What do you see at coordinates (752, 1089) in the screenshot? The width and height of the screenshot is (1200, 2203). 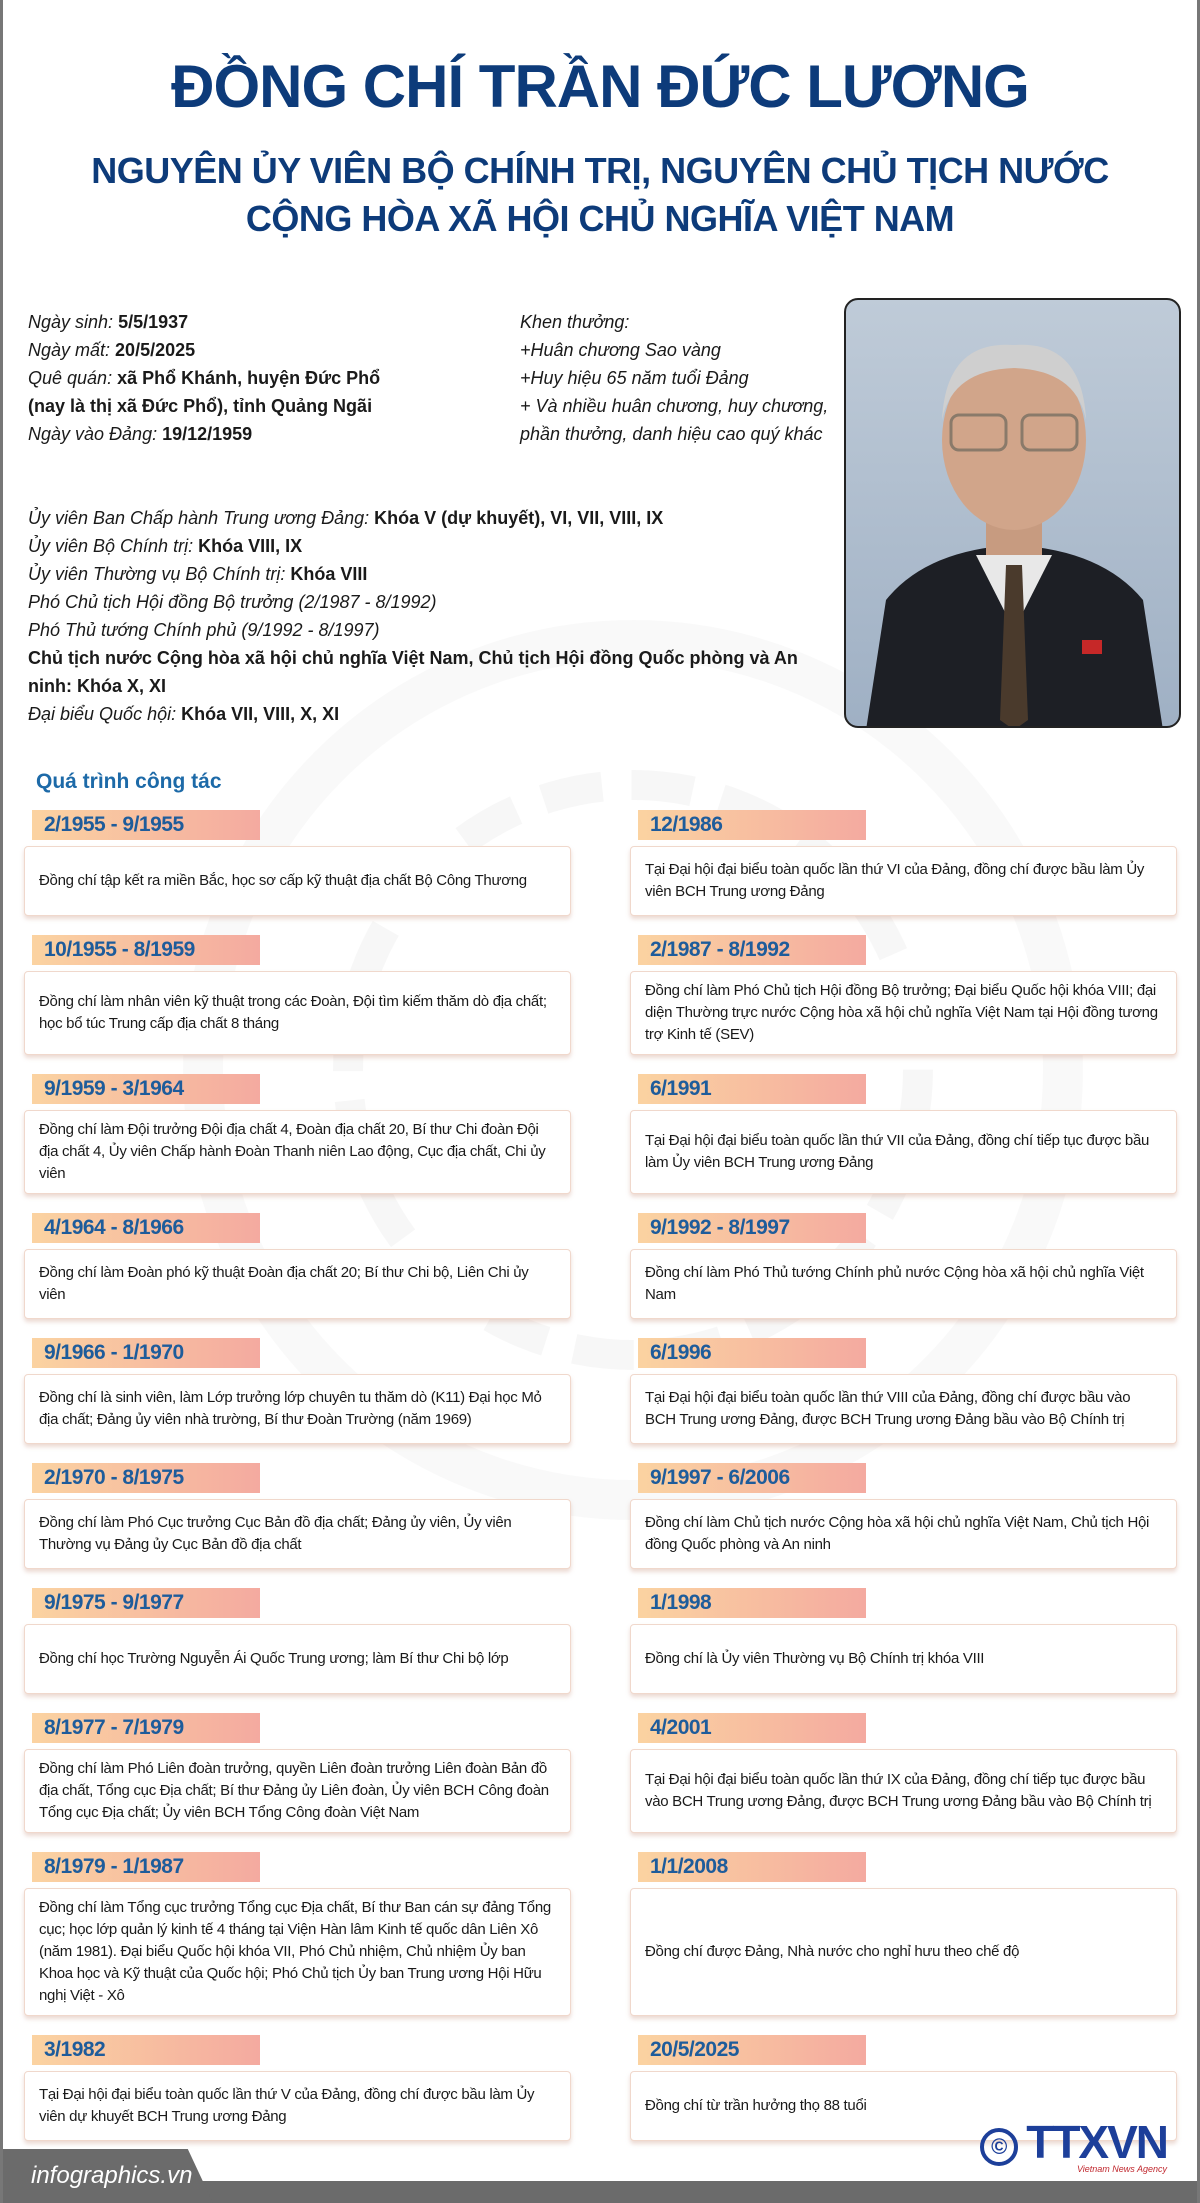 I see `timeline-date: 6/1991` at bounding box center [752, 1089].